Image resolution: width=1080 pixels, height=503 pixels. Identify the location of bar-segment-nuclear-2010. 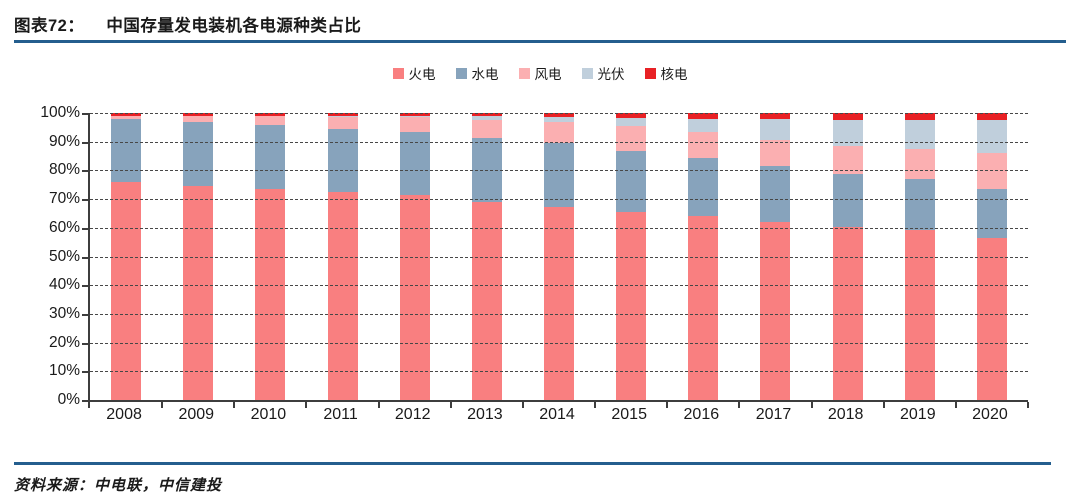
(270, 115).